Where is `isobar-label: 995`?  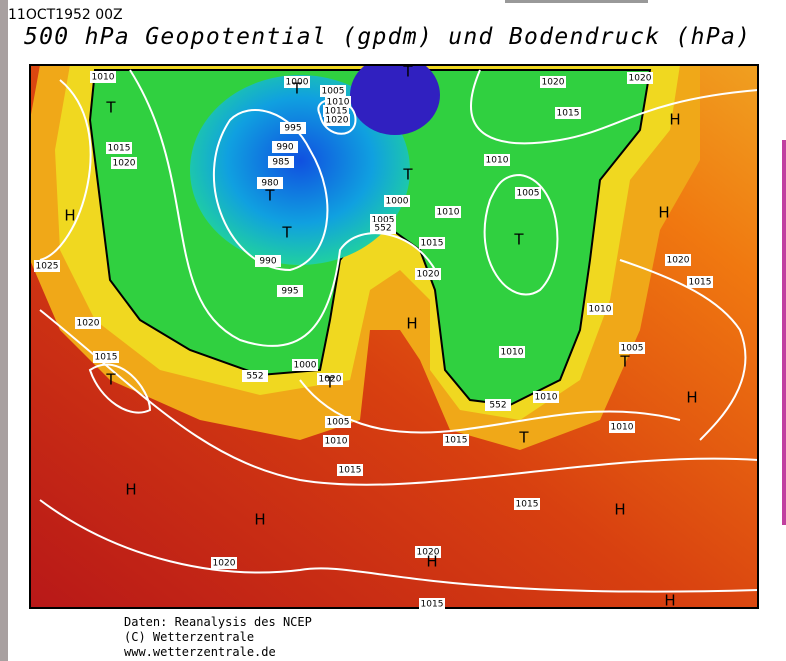 isobar-label: 995 is located at coordinates (292, 129).